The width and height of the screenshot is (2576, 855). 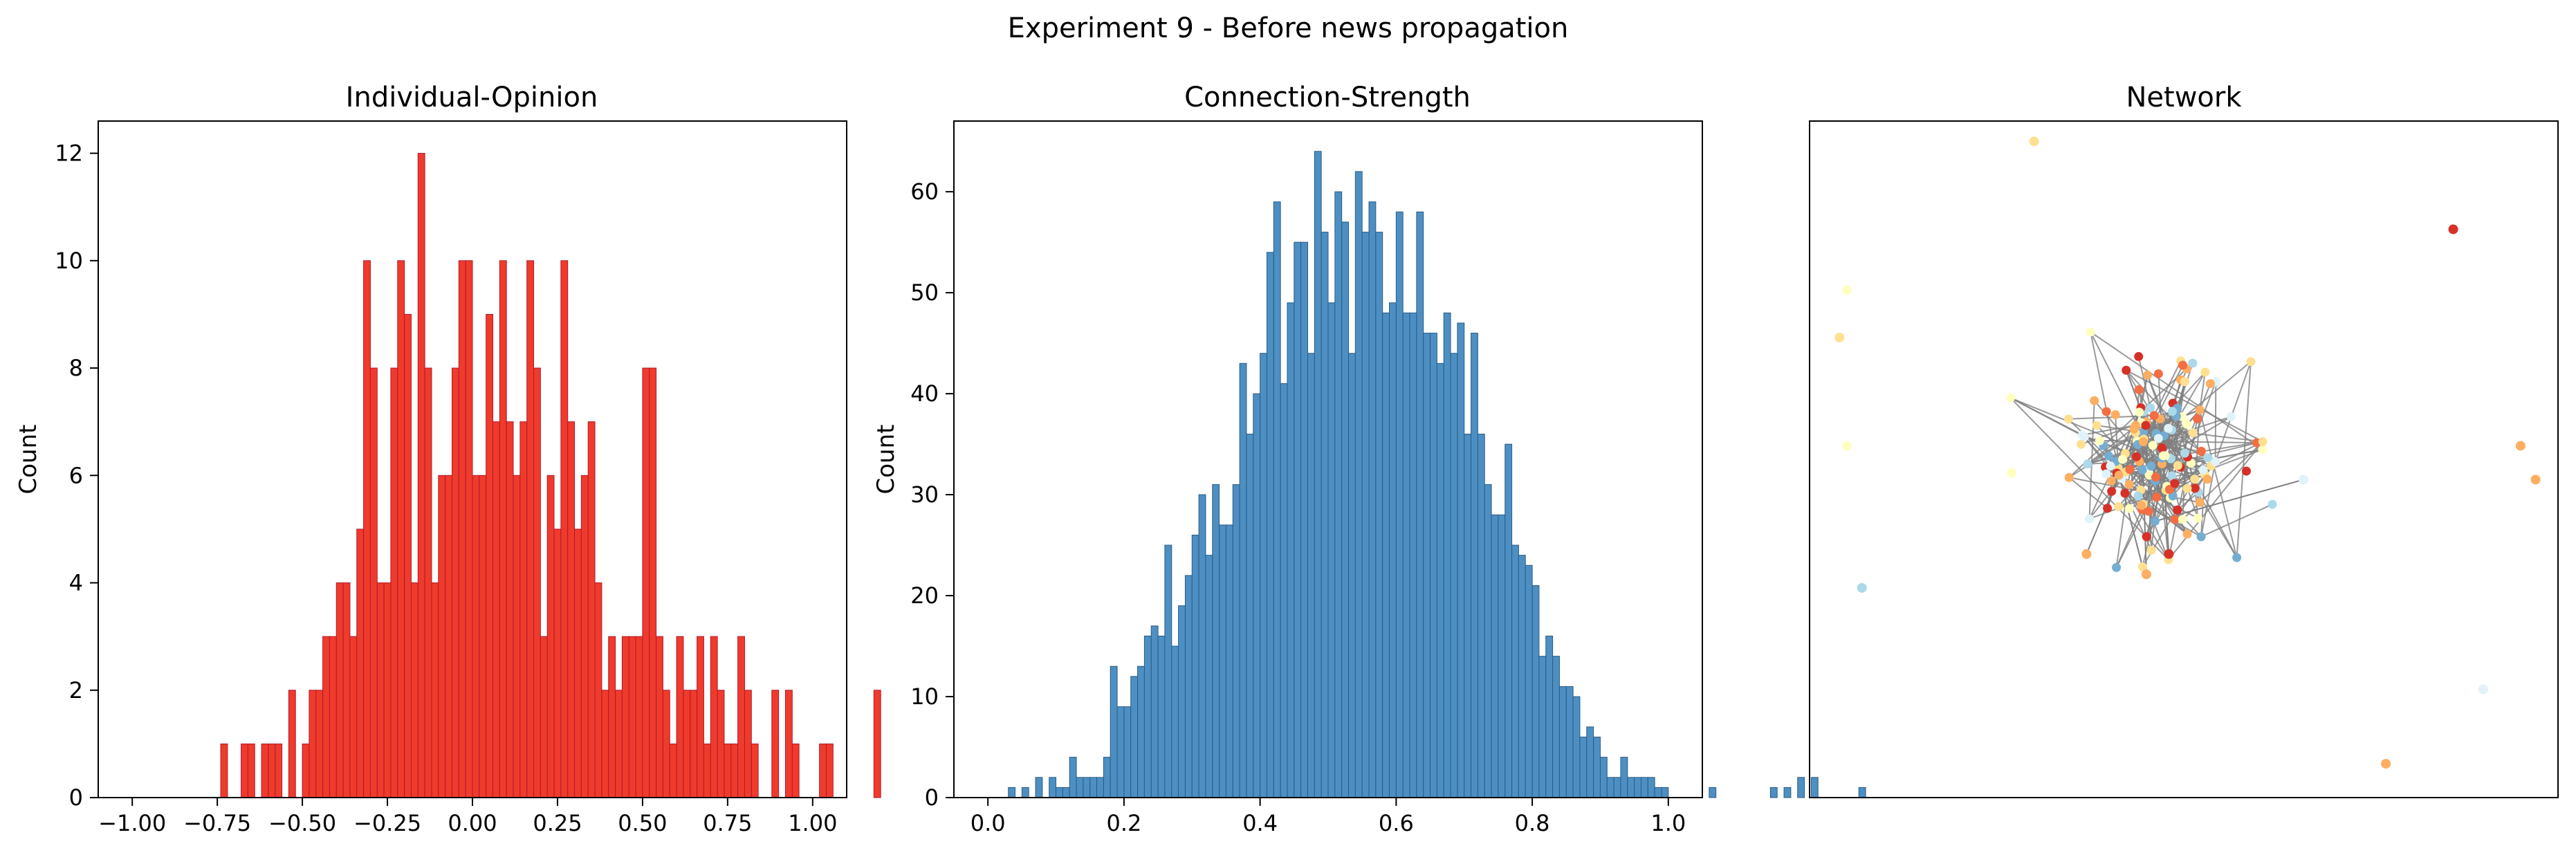 What do you see at coordinates (924, 697) in the screenshot?
I see `strength-histogram-ytick-label: 10` at bounding box center [924, 697].